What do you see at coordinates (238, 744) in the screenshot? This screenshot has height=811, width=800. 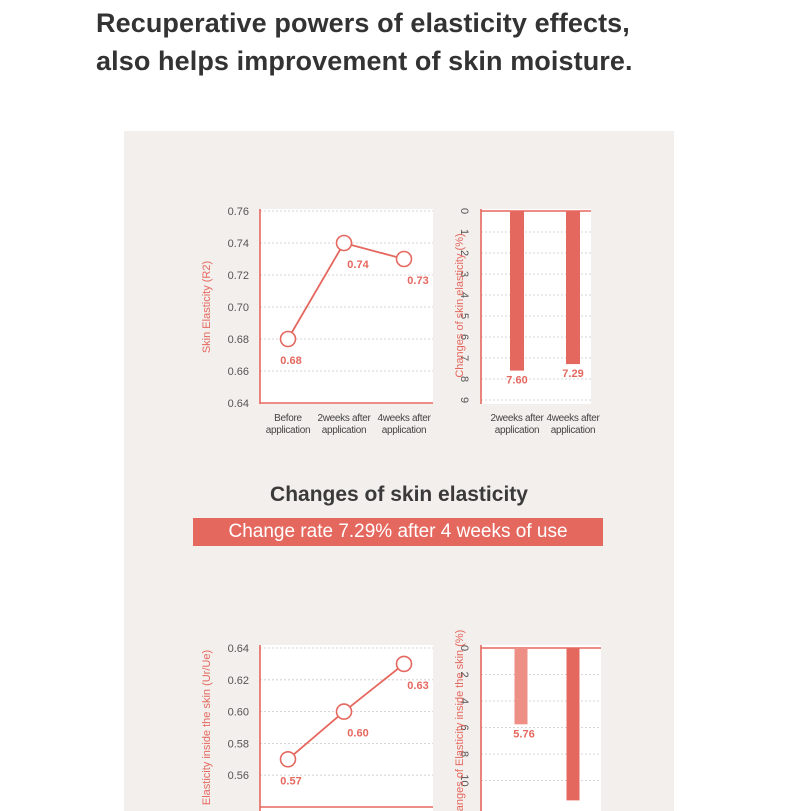 I see `chart-3-y-tick-label: 0.58` at bounding box center [238, 744].